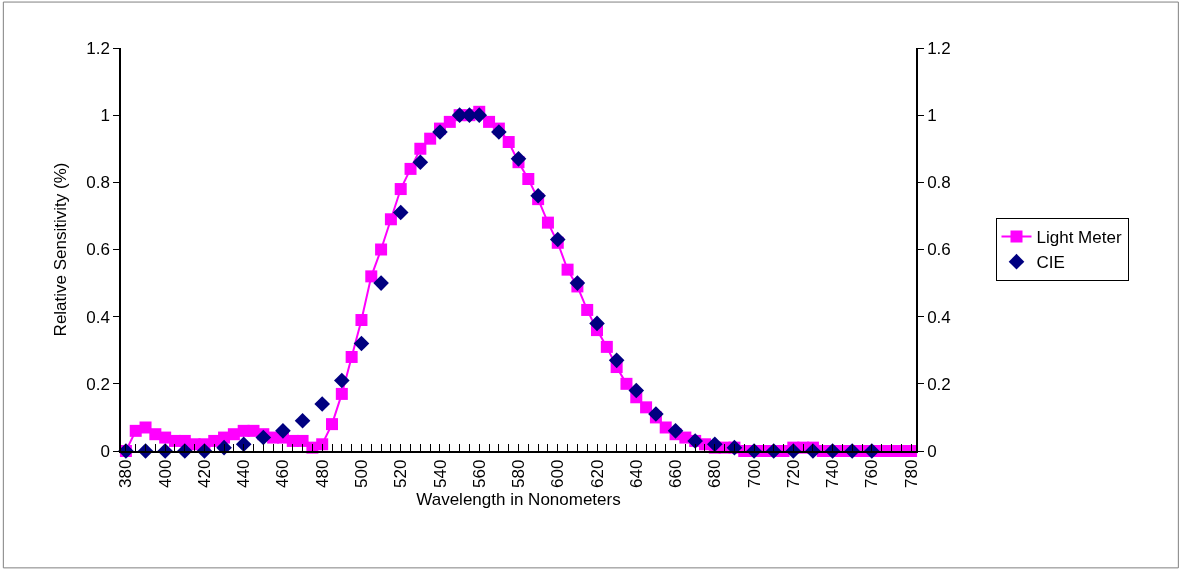 Image resolution: width=1185 pixels, height=569 pixels. What do you see at coordinates (98, 183) in the screenshot?
I see `y-tick-label: 0.8` at bounding box center [98, 183].